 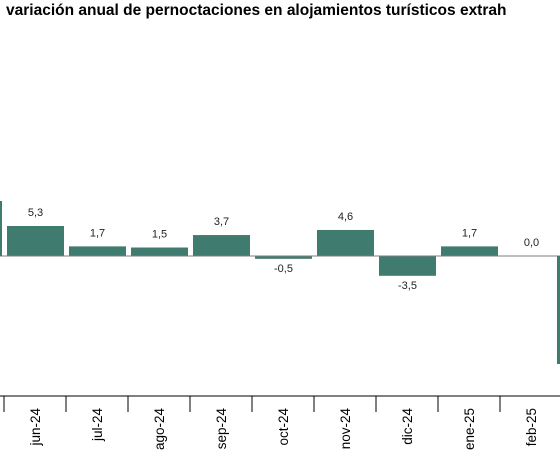 What do you see at coordinates (97, 425) in the screenshot?
I see `x-tick-label-jul-24: jul-24` at bounding box center [97, 425].